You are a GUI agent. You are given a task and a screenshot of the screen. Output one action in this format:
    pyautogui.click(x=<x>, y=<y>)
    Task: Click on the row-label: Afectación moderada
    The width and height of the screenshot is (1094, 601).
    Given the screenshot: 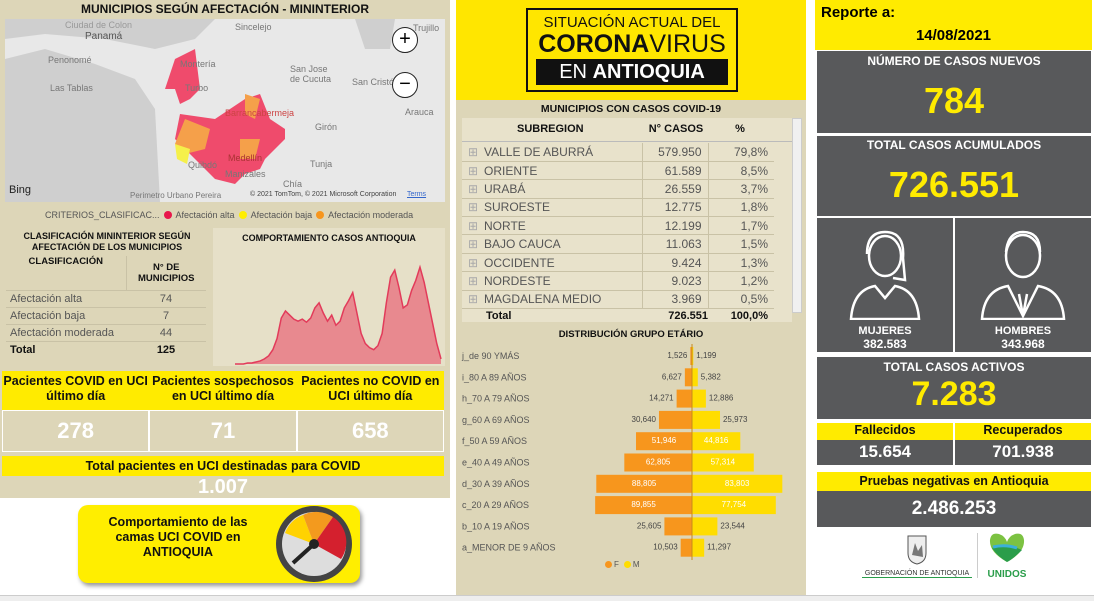 What is the action you would take?
    pyautogui.click(x=66, y=333)
    